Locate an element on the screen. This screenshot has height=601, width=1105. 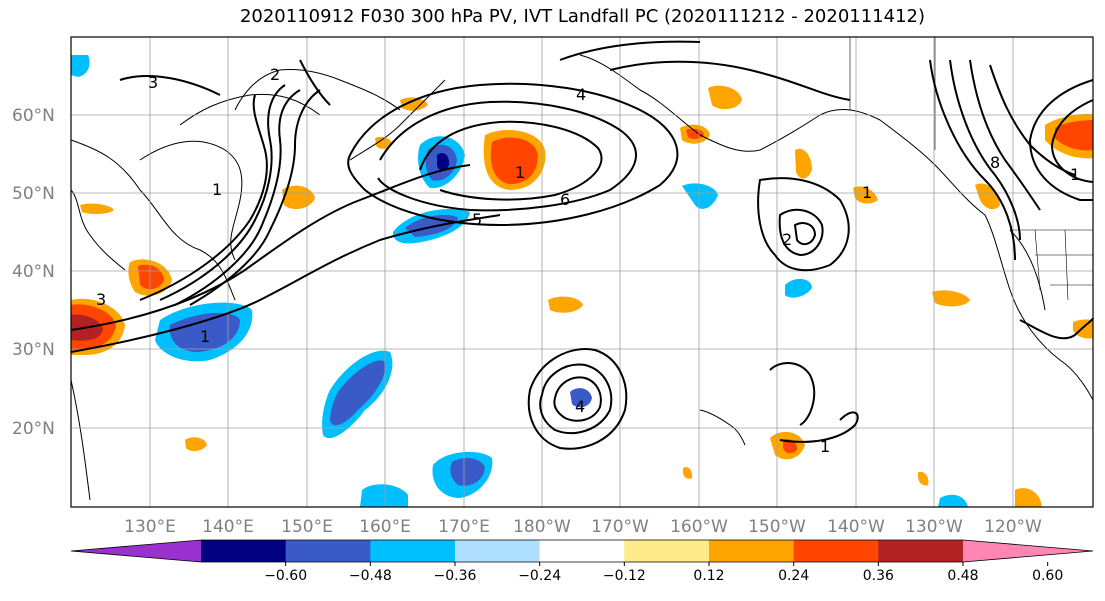
colorbar-tick-label: −0.12 is located at coordinates (624, 576).